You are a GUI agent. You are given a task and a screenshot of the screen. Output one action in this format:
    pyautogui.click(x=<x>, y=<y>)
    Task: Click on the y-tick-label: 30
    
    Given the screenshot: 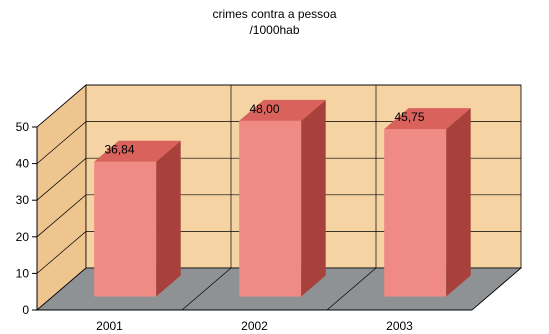 What is the action you would take?
    pyautogui.click(x=23, y=200)
    